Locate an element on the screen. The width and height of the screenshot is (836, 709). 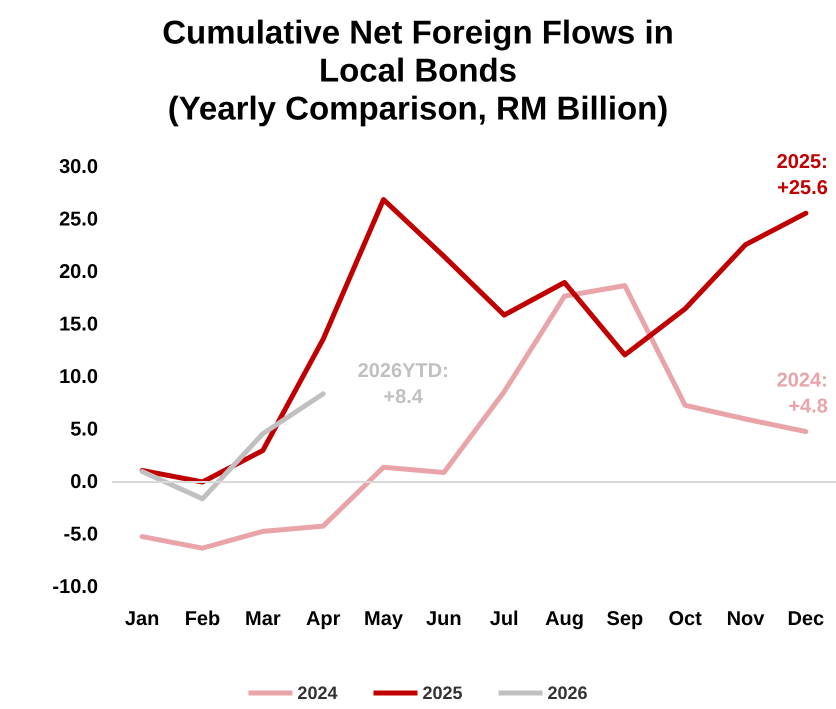
chart-title: Cumulative Net Foreign Flows in Local Bonds (Yearly Comparison, RM Billion) is located at coordinates (418, 70).